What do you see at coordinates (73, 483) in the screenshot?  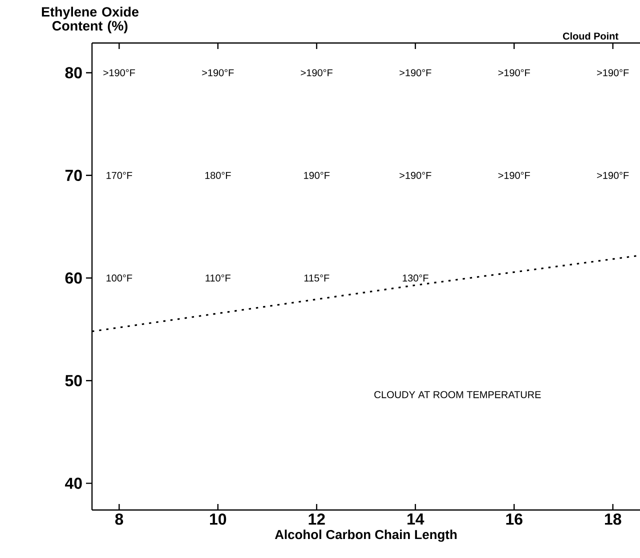 I see `y-tick-label: 40` at bounding box center [73, 483].